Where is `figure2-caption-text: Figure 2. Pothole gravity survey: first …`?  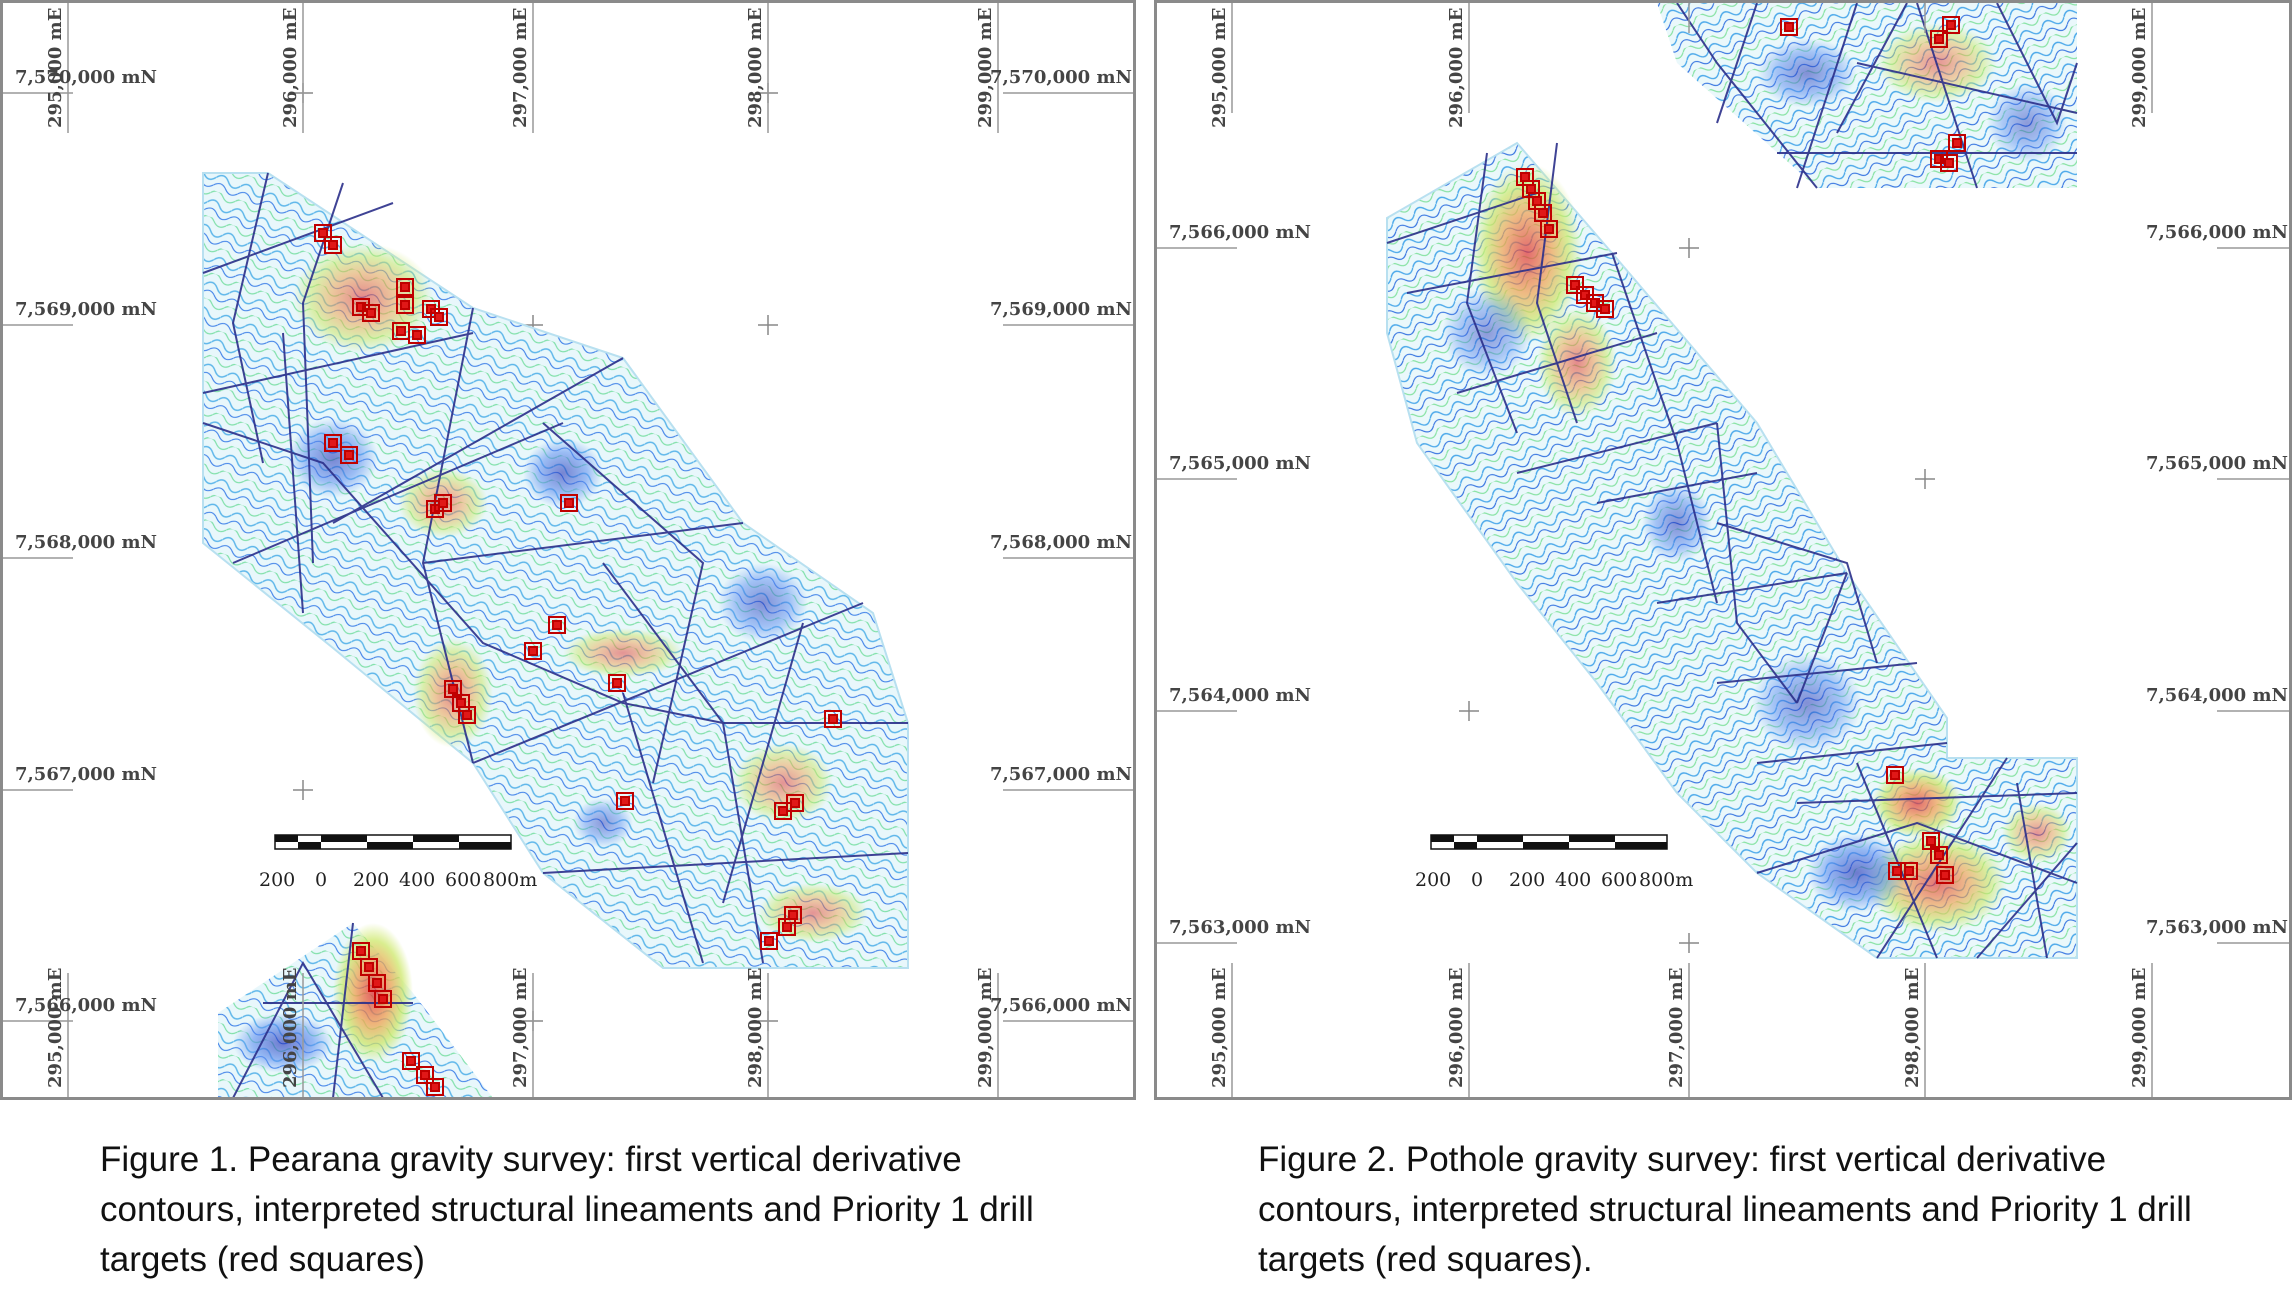 figure2-caption-text: Figure 2. Pothole gravity survey: first … is located at coordinates (1725, 1209).